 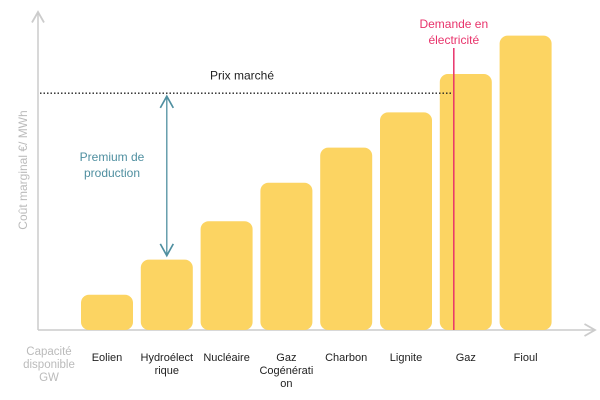 What do you see at coordinates (226, 358) in the screenshot?
I see `x-tick-label: Nucléaire` at bounding box center [226, 358].